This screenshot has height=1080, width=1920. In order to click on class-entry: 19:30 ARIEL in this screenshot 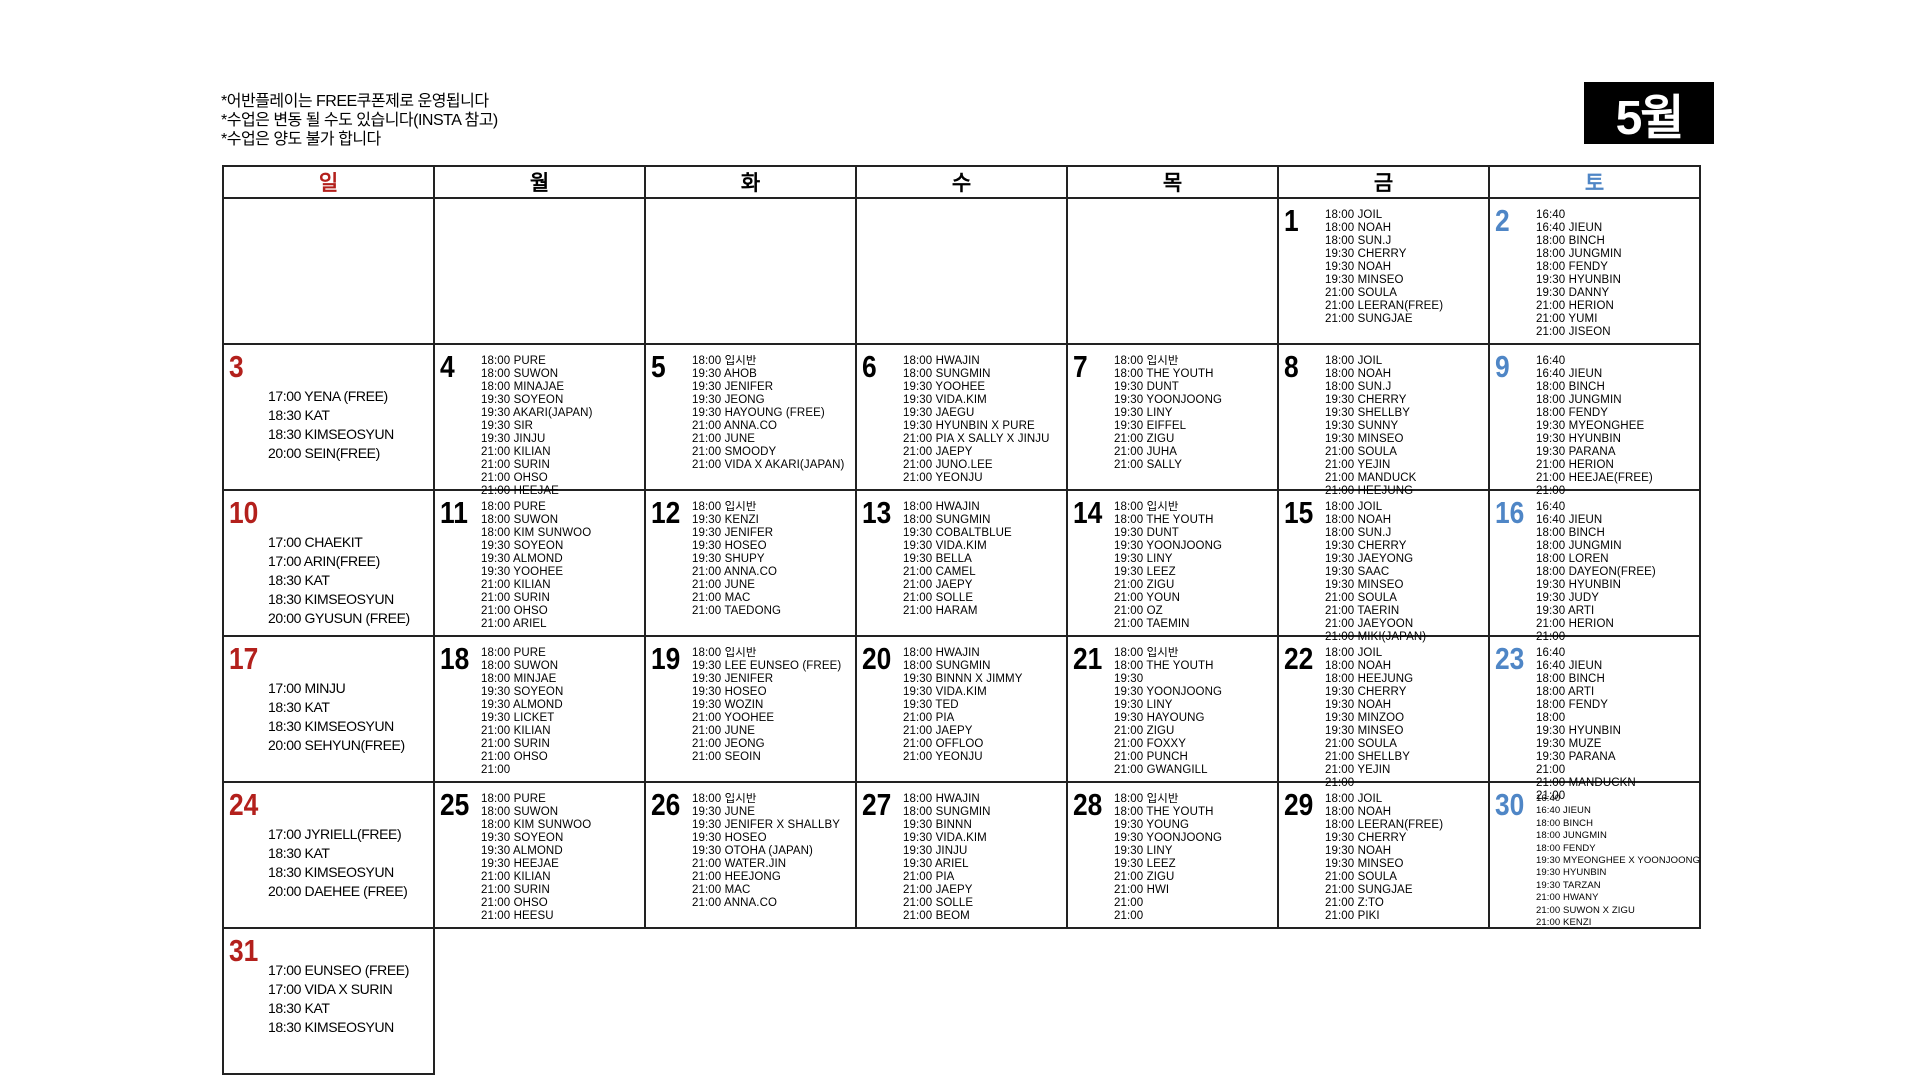, I will do `click(936, 864)`.